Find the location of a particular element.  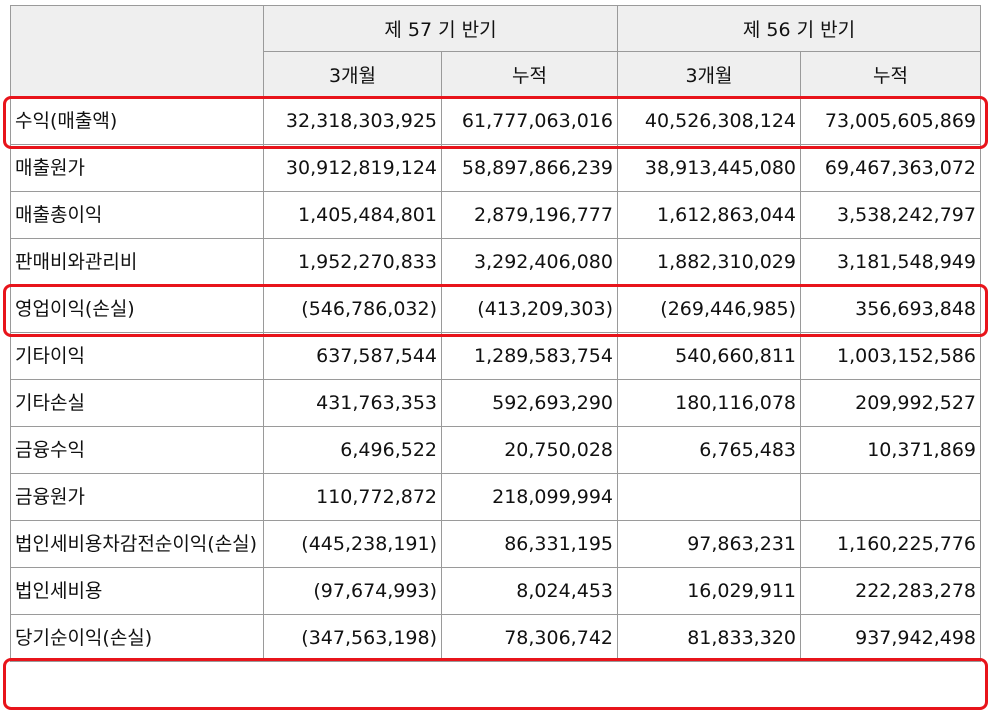

row-label: 당기순이익(손실) is located at coordinates (137, 638).